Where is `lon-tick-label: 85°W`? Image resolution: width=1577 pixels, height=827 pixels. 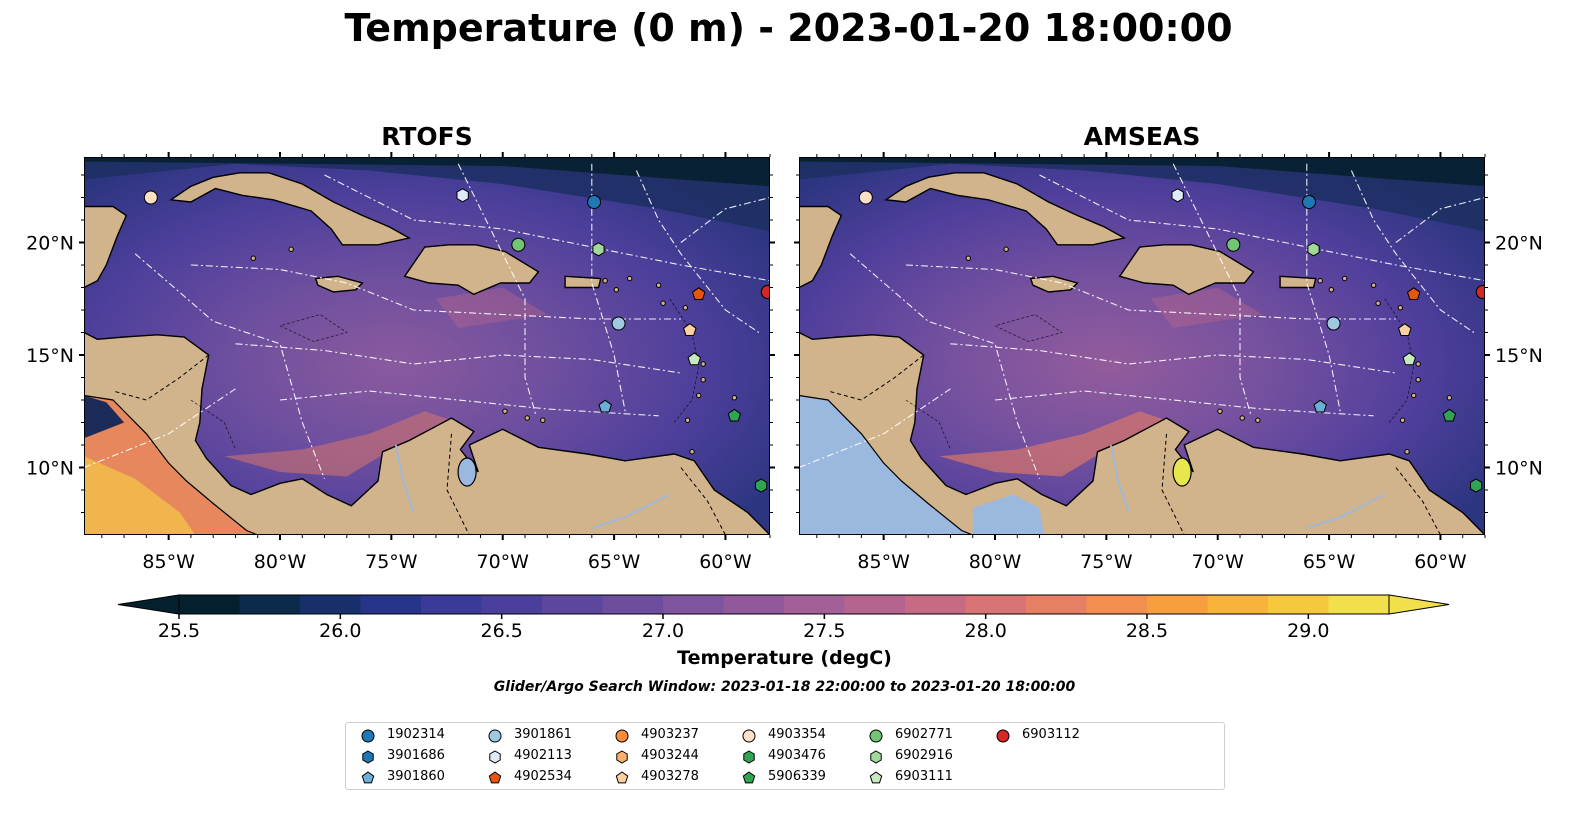
lon-tick-label: 85°W is located at coordinates (168, 562).